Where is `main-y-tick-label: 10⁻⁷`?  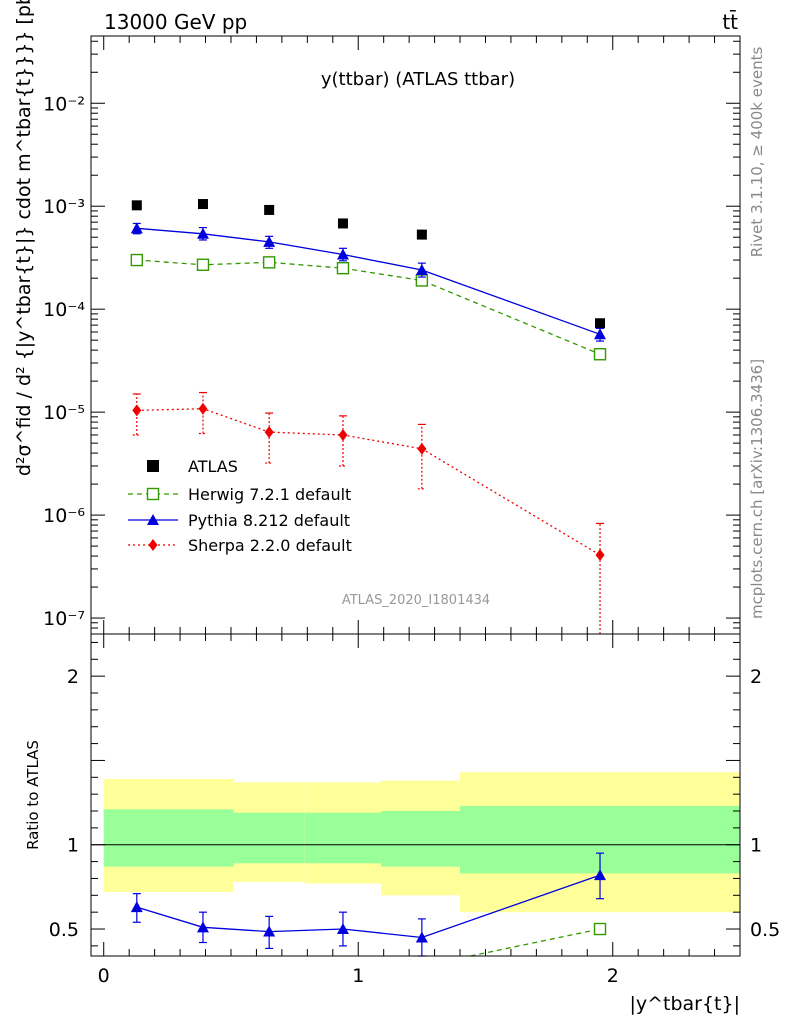 main-y-tick-label: 10⁻⁷ is located at coordinates (64, 619).